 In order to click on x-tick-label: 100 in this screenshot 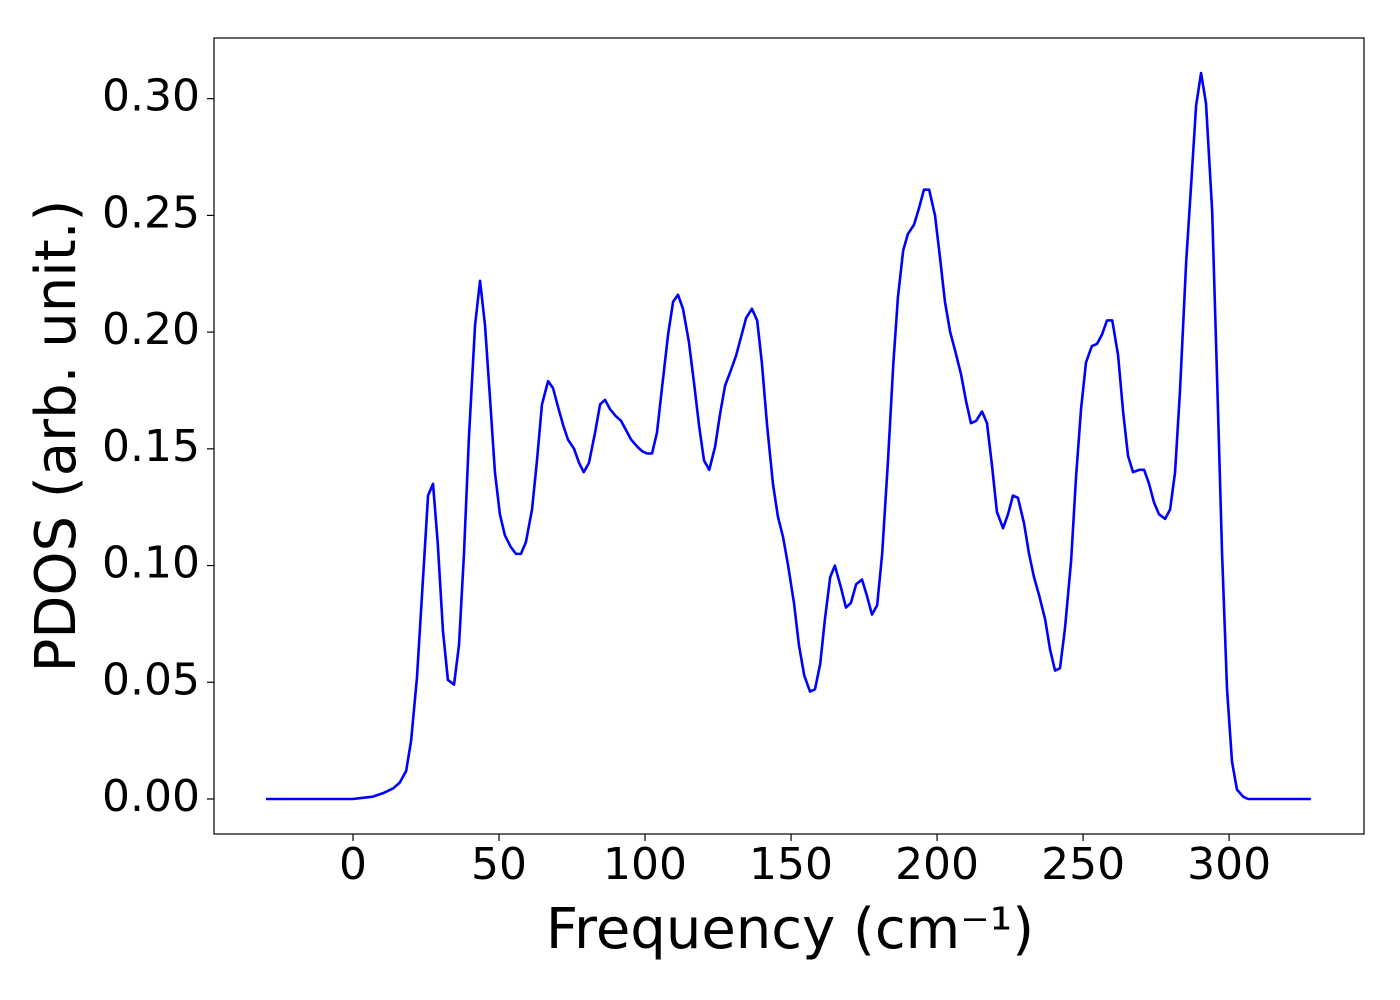, I will do `click(645, 864)`.